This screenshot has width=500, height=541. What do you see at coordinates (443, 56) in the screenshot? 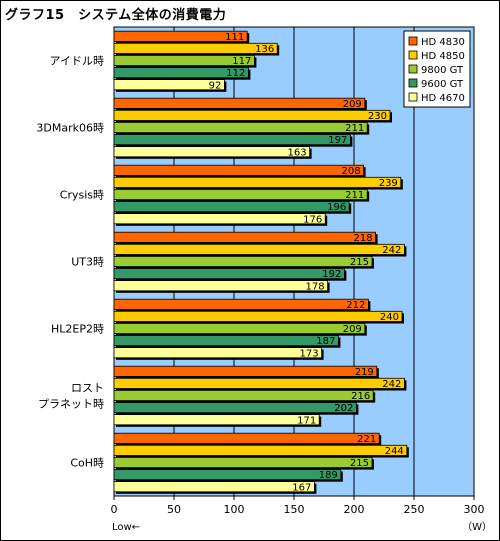
I see `legend-label: HD 4850` at bounding box center [443, 56].